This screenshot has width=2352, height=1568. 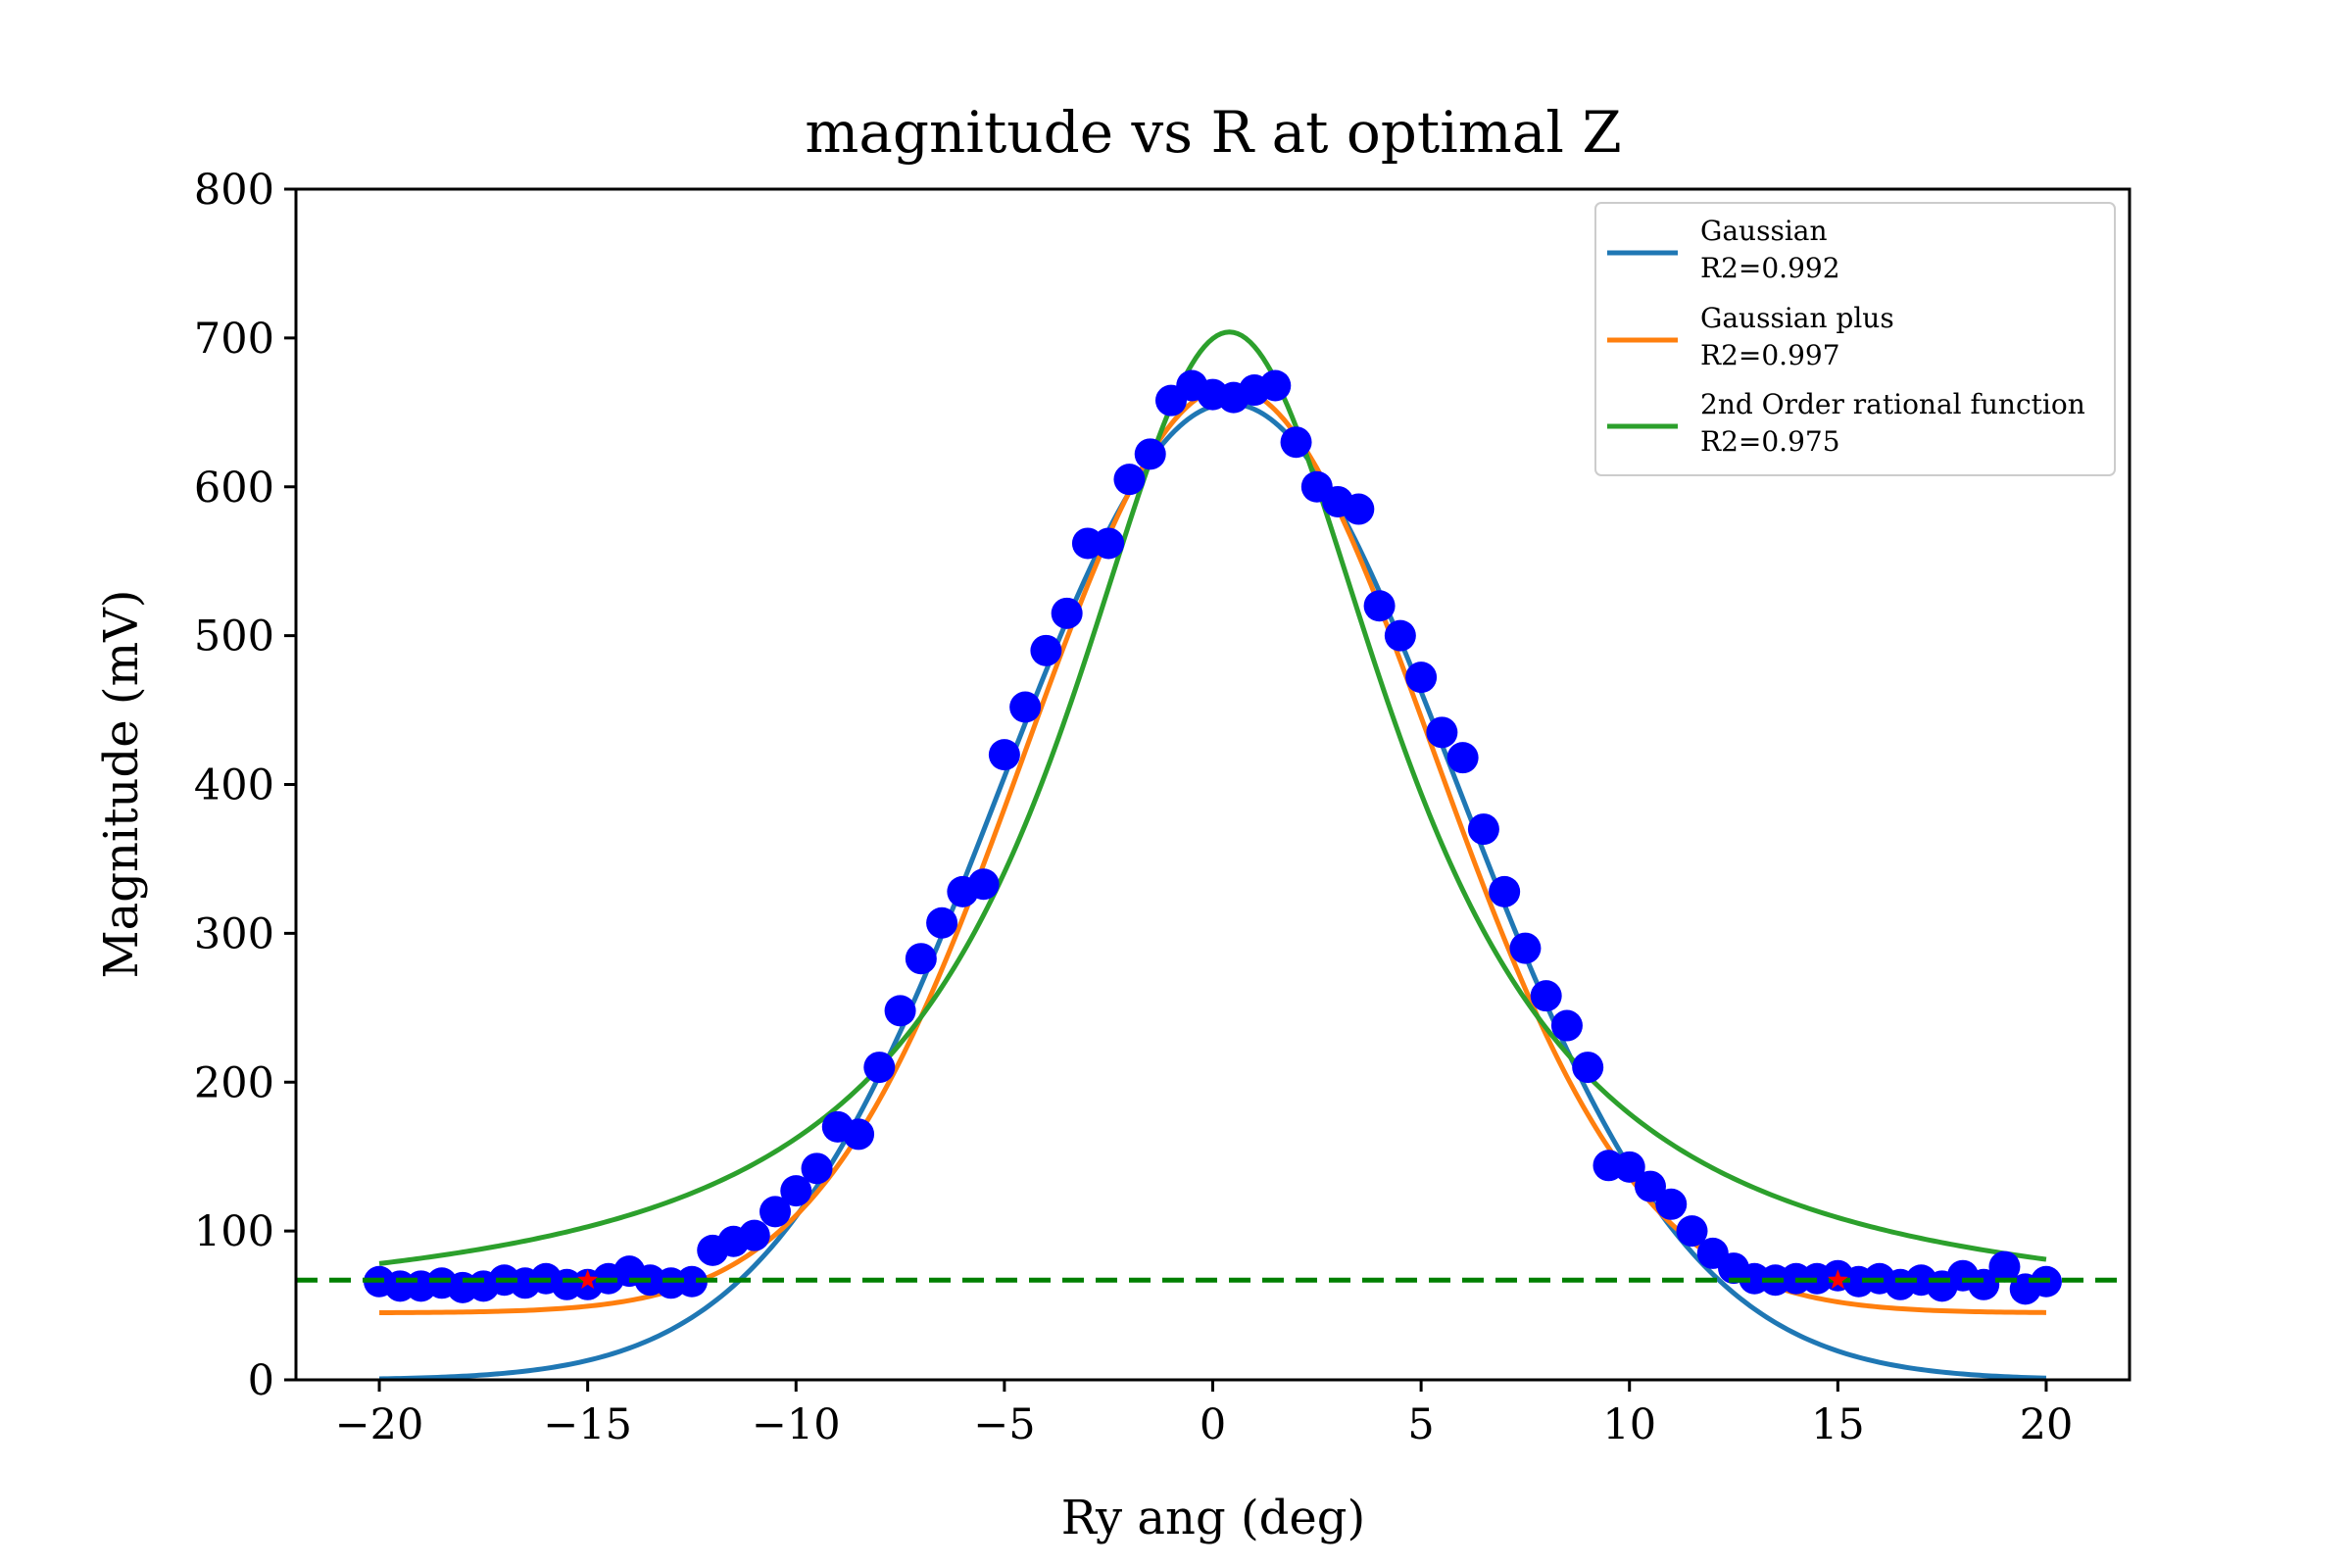 I want to click on x-tick-label: −5, so click(x=1004, y=1424).